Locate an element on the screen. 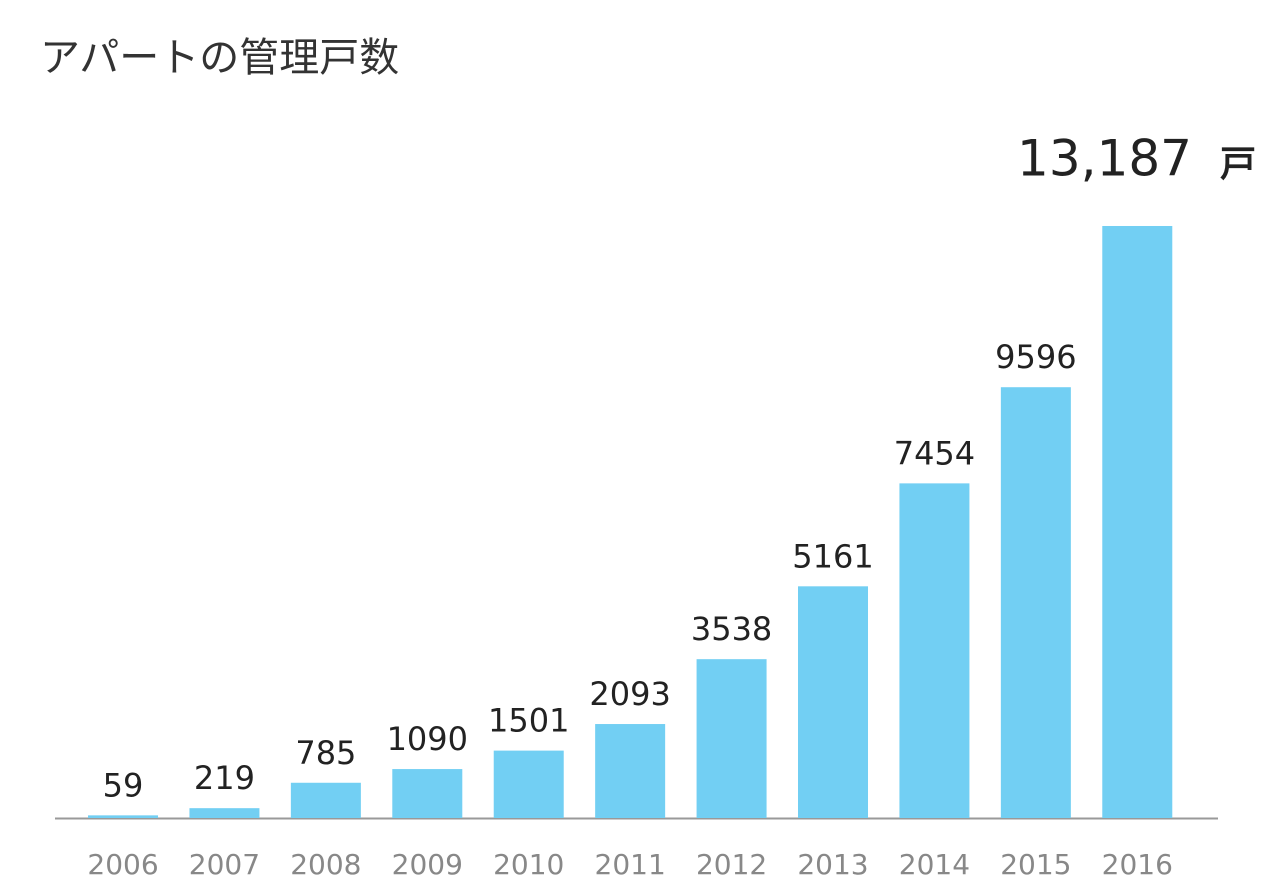 Image resolution: width=1280 pixels, height=895 pixels. value-label: 2093 is located at coordinates (629, 694).